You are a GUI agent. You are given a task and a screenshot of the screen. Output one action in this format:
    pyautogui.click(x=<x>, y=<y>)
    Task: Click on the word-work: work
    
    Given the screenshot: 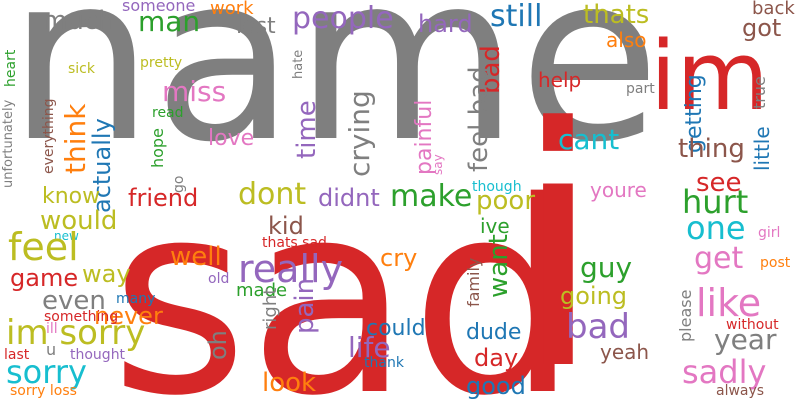 What is the action you would take?
    pyautogui.click(x=232, y=9)
    